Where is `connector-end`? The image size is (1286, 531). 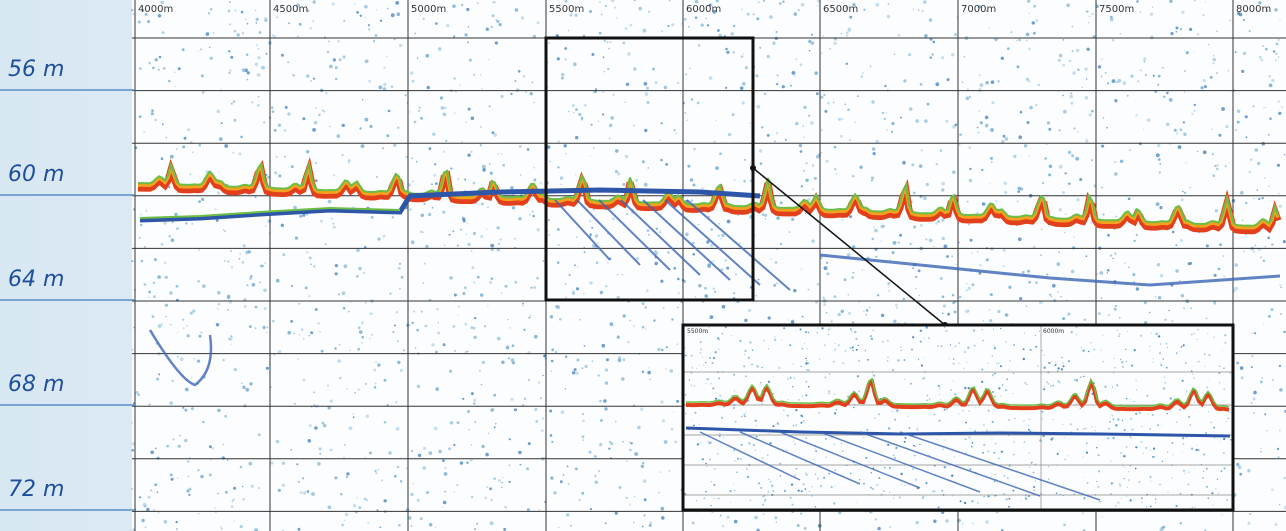
connector-end is located at coordinates (753, 168).